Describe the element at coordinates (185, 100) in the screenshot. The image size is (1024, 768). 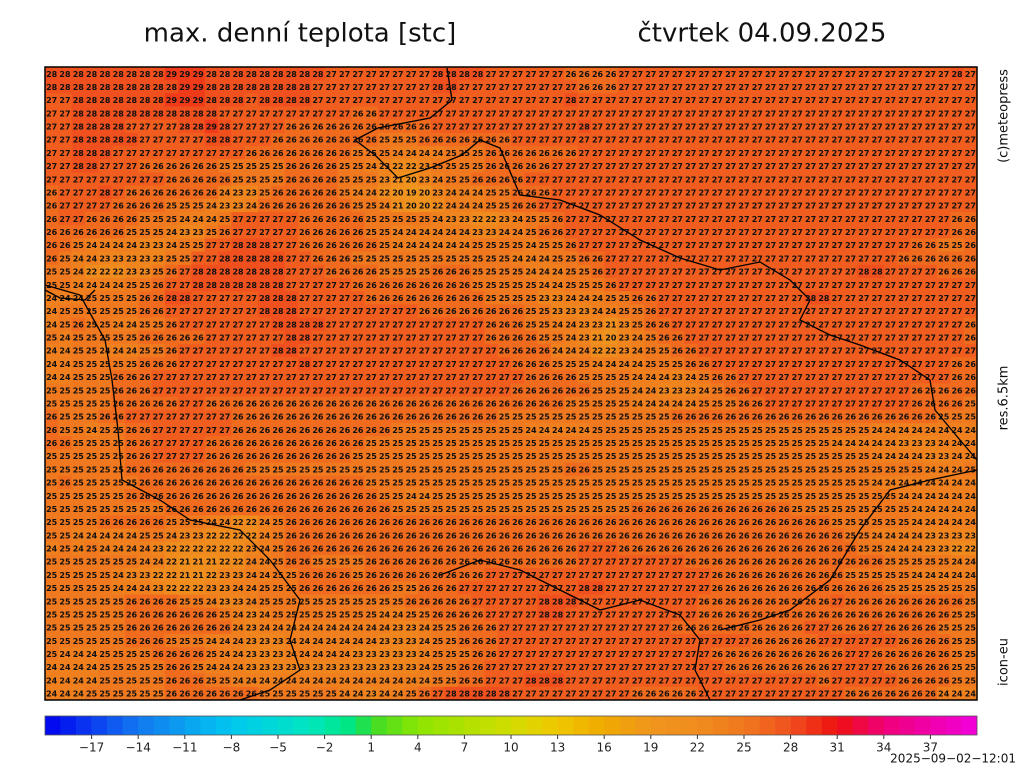
I see `grid-value: 29` at that location.